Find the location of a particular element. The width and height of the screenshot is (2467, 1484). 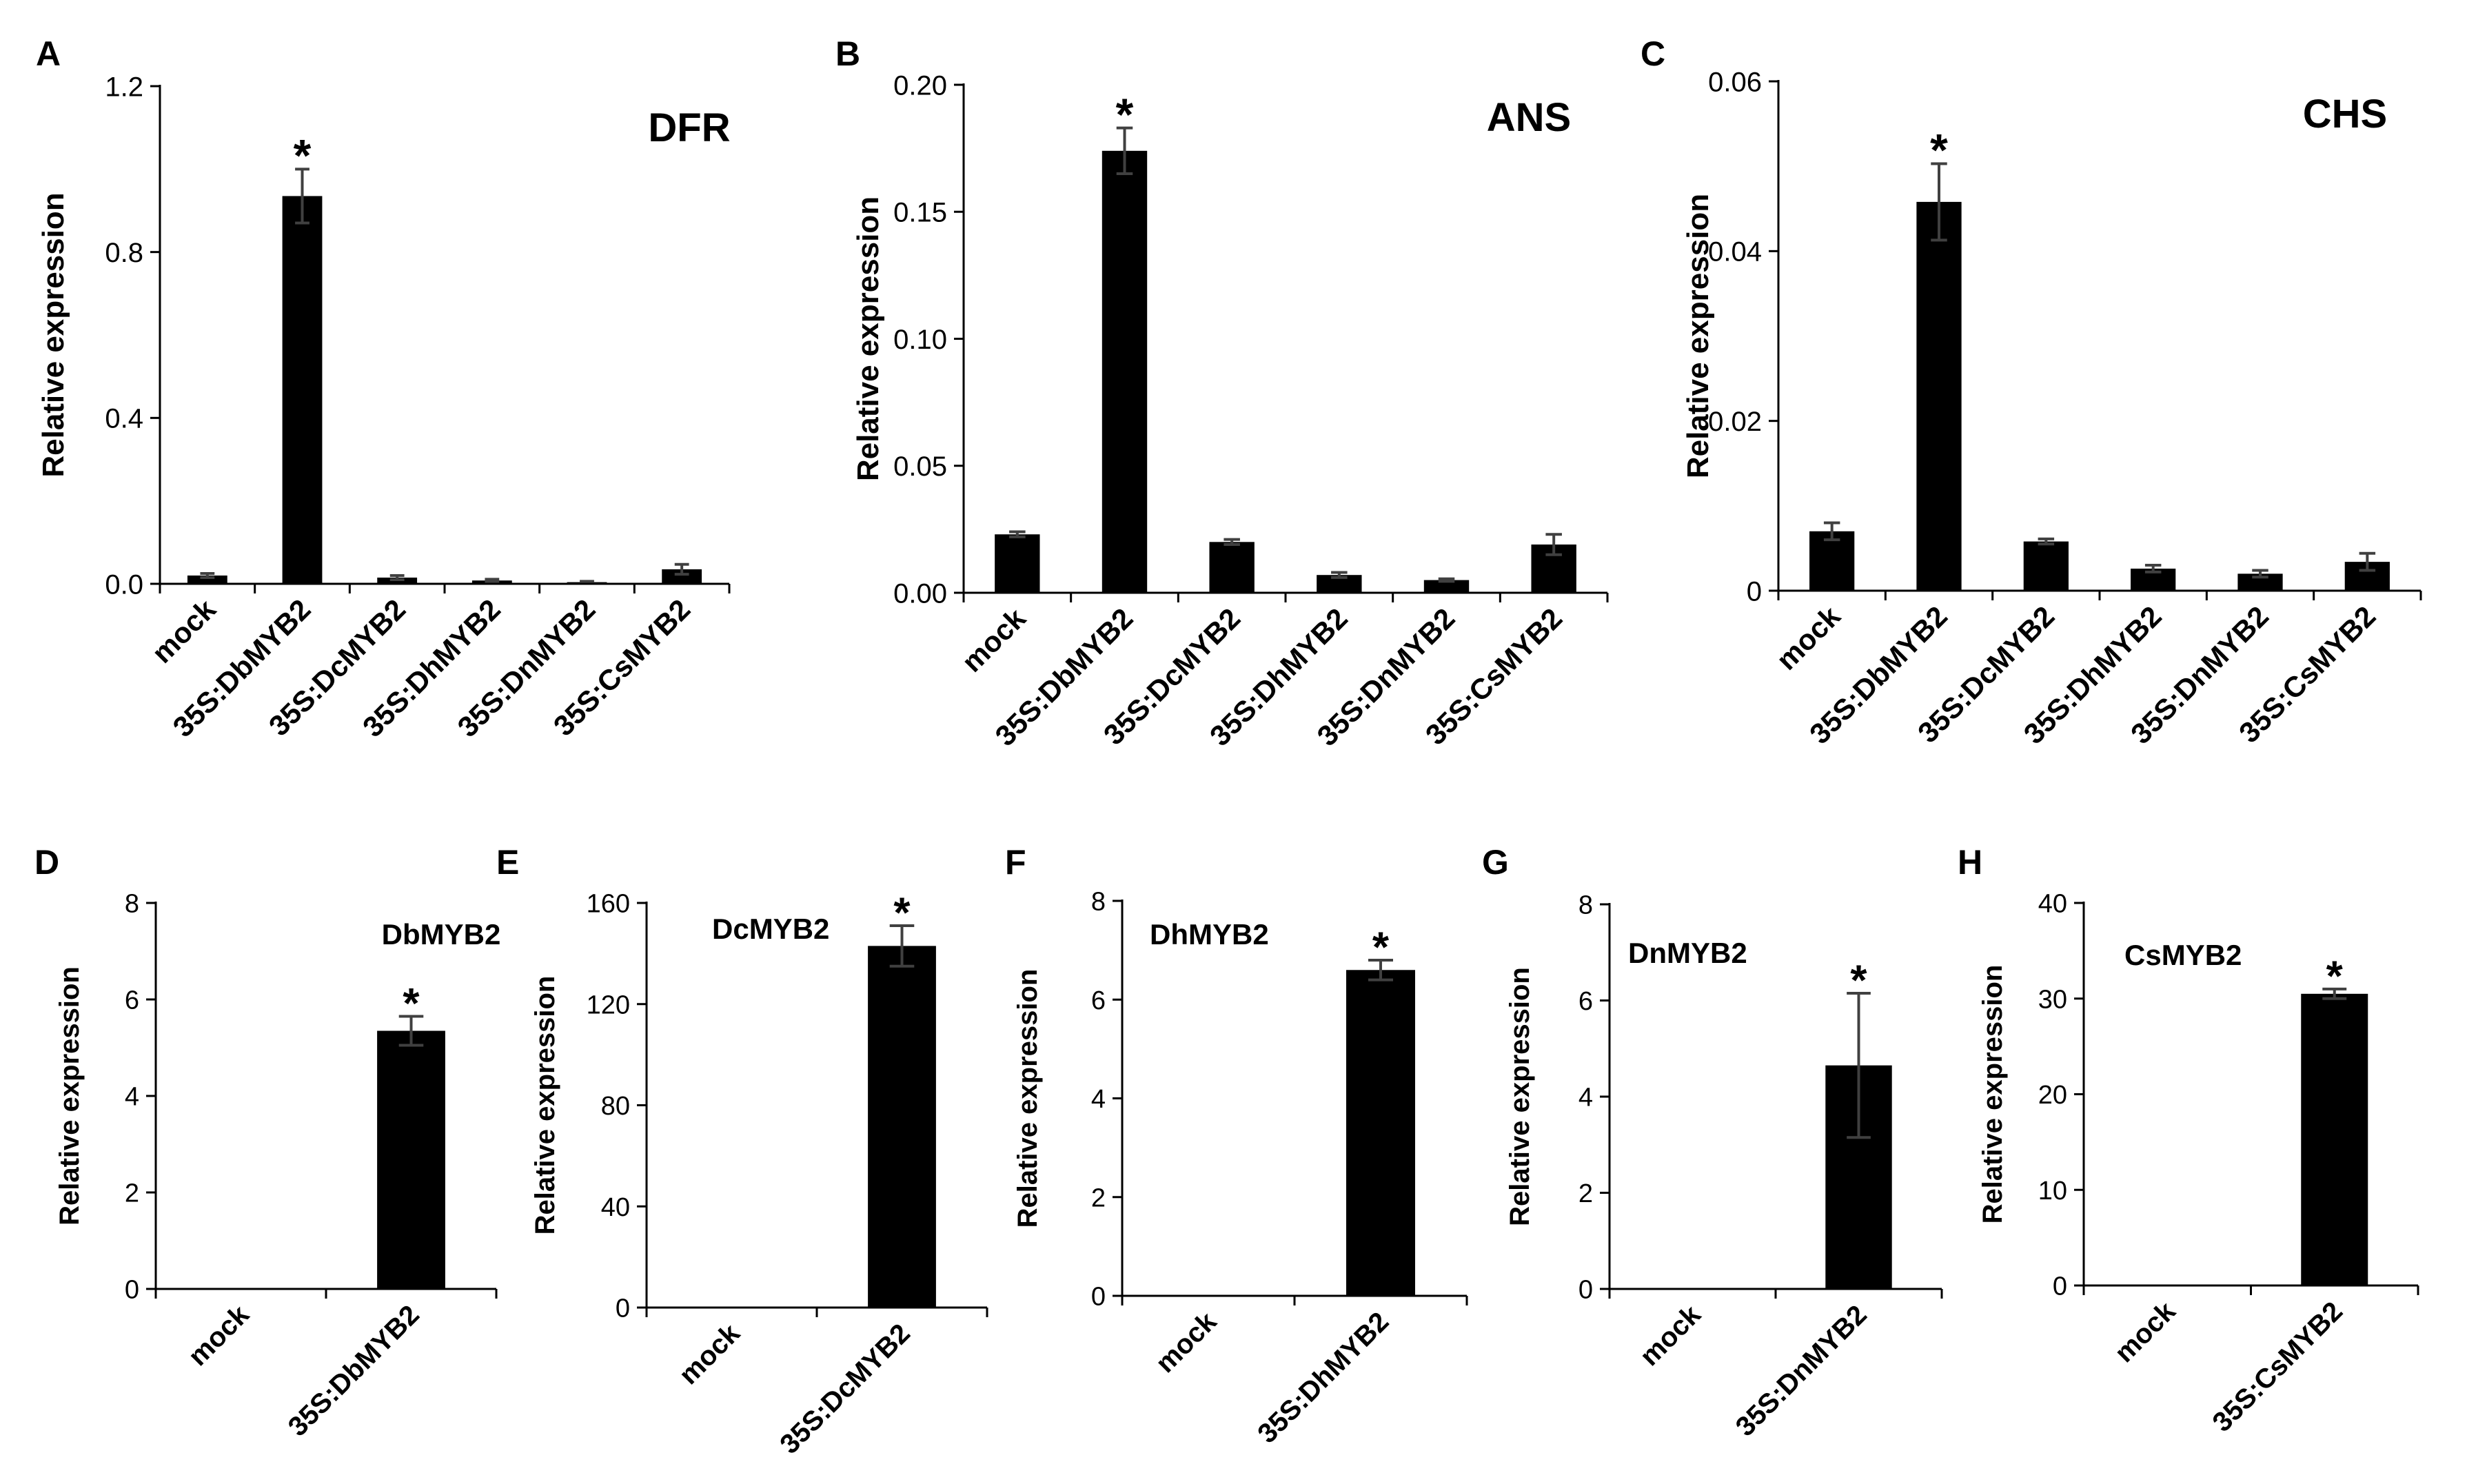

x-tick-label: 35S:DbMYB2 is located at coordinates (354, 1370).